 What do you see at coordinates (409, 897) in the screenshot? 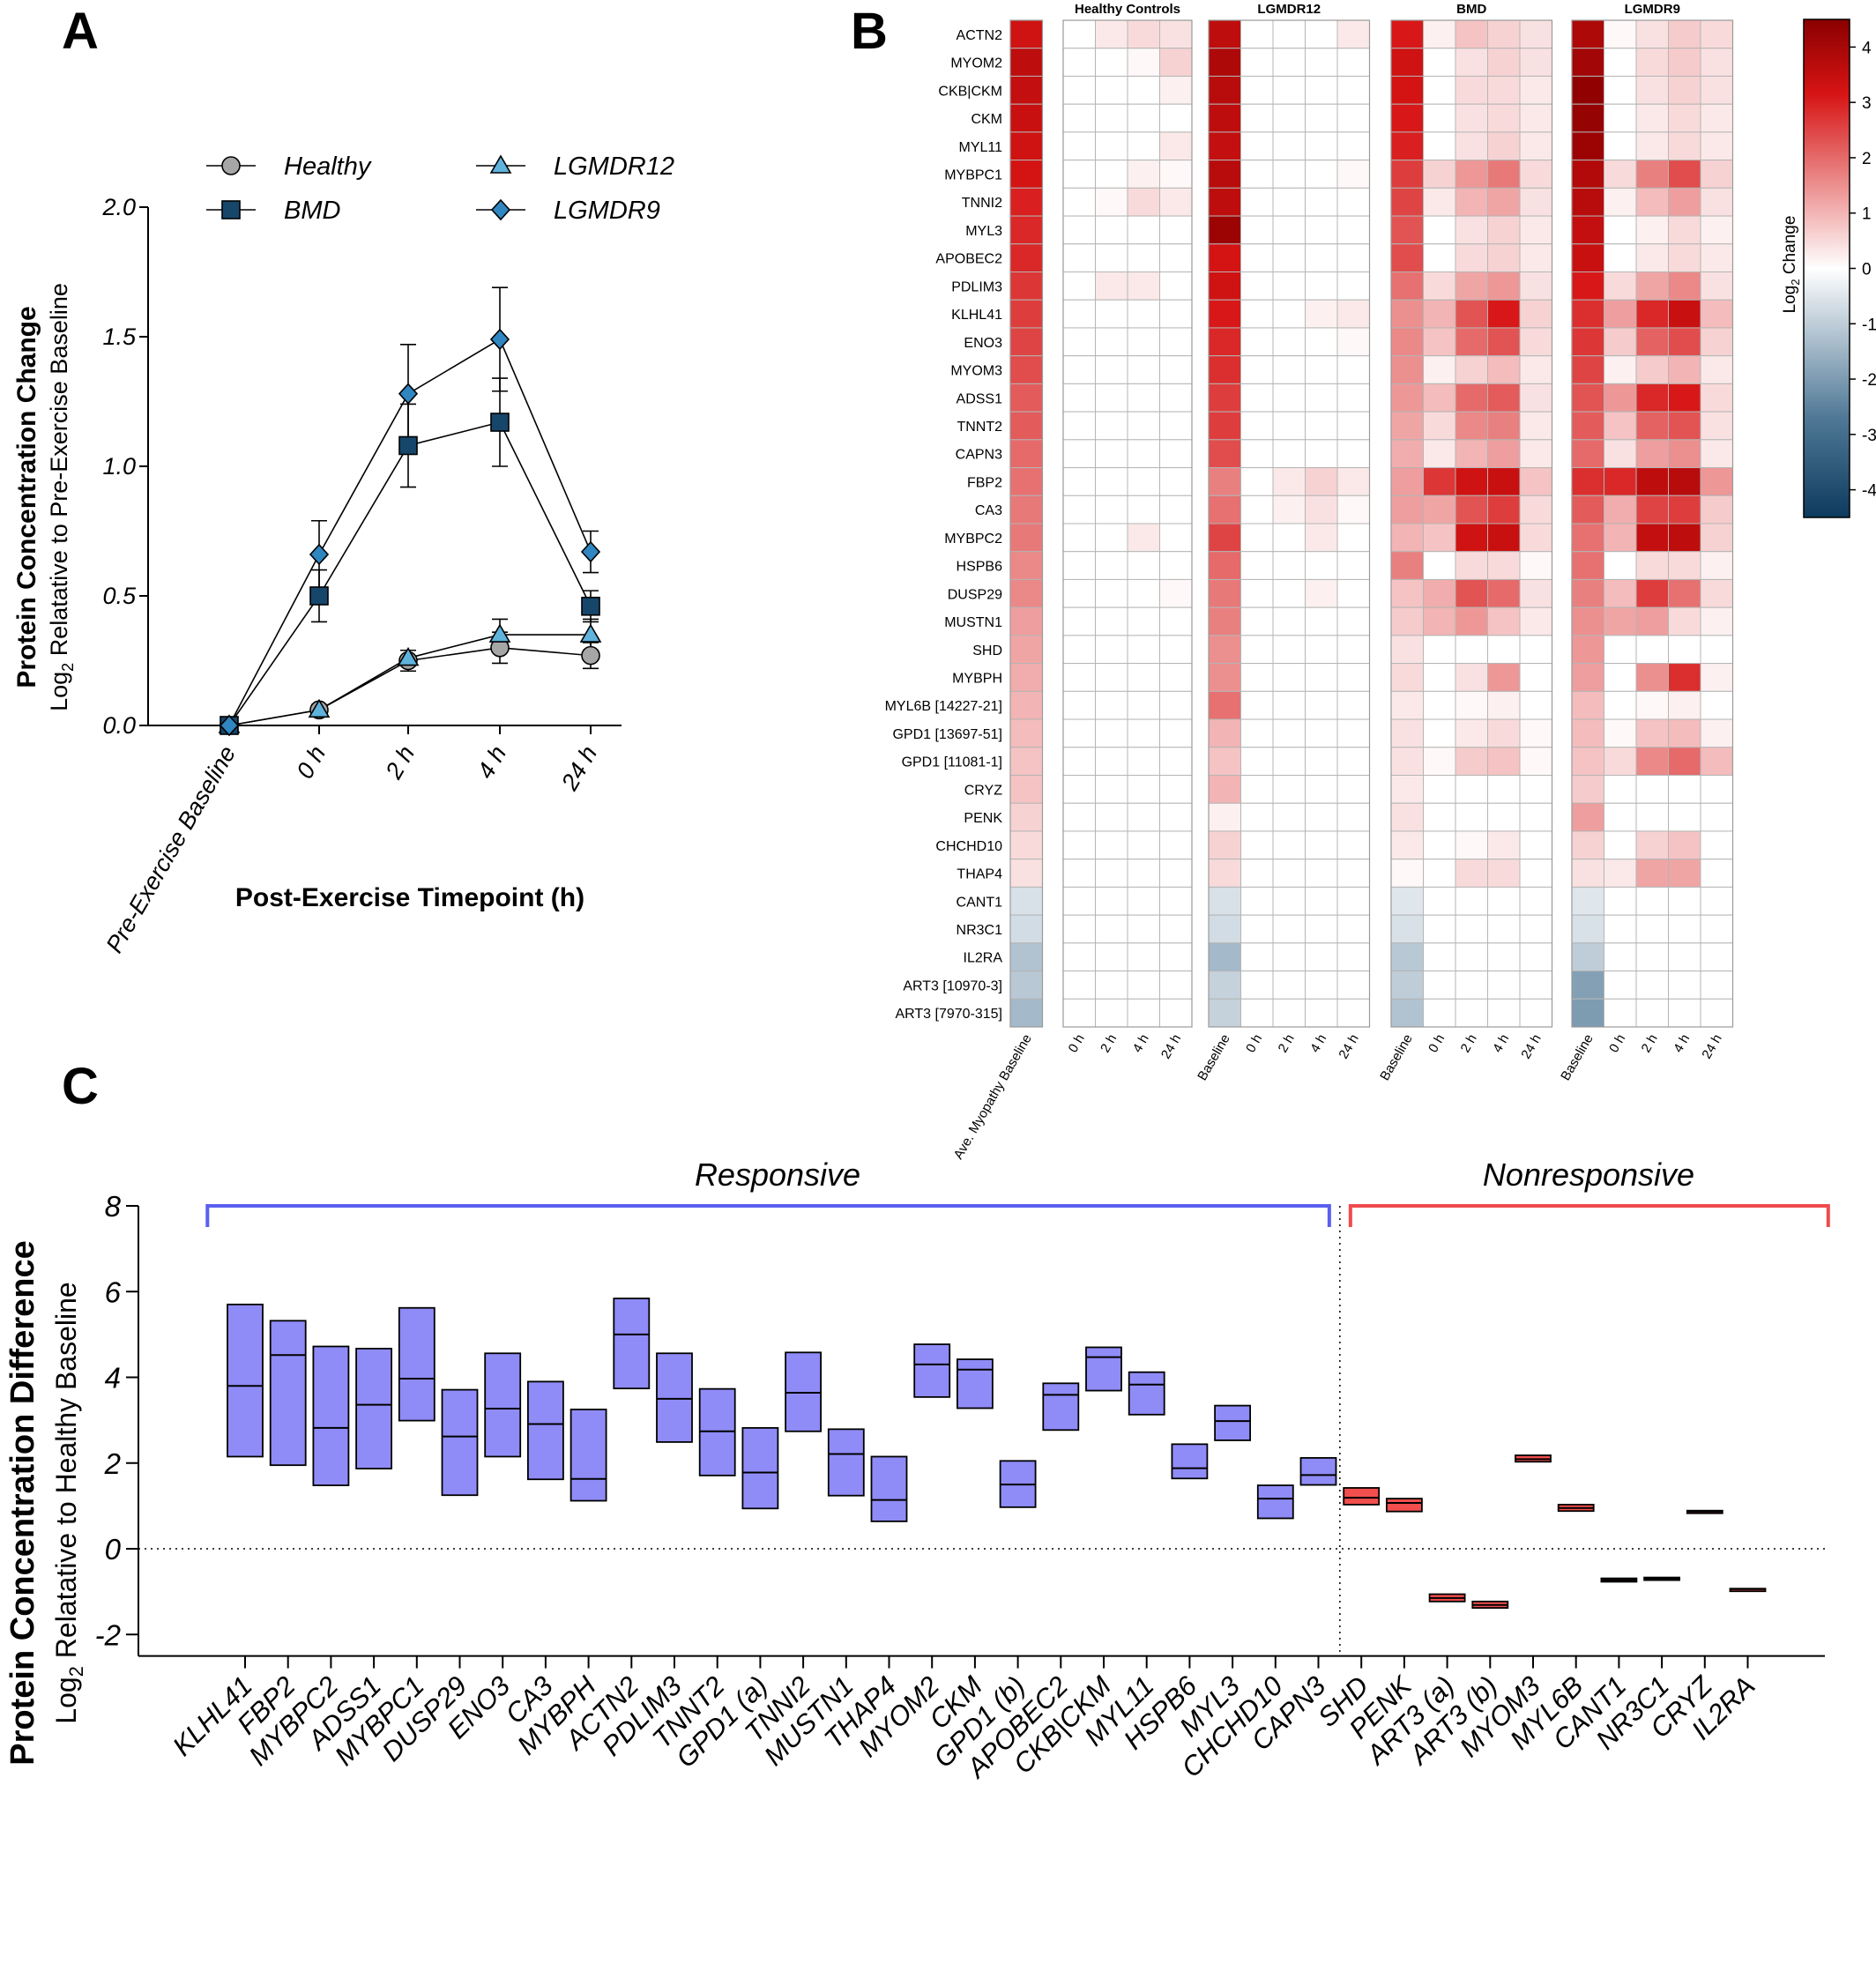
I see `panel-a-xlabel: Post-Exercise Timepoint (h)` at bounding box center [409, 897].